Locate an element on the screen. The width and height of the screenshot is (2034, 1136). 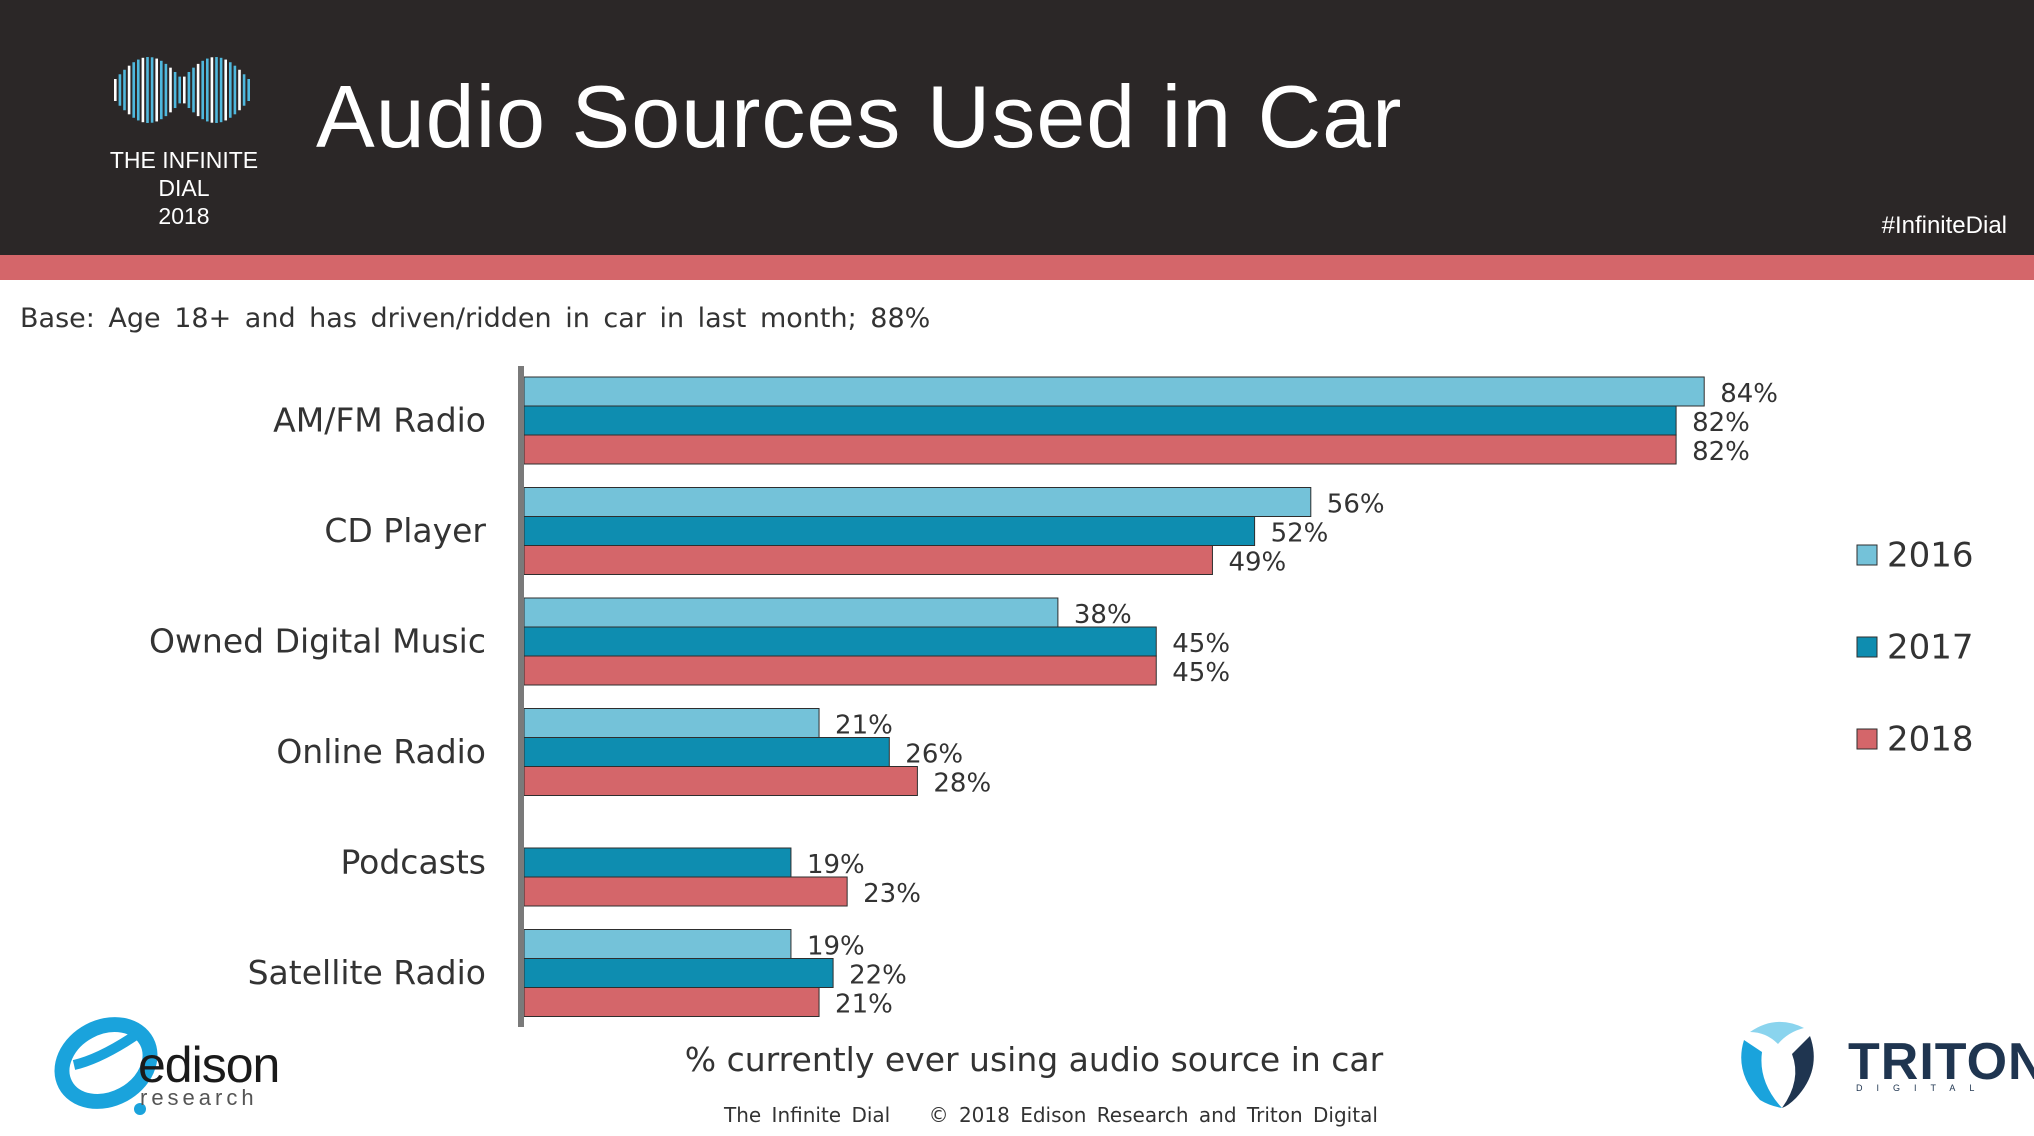
hashtag: #InfiniteDial is located at coordinates (1944, 225).